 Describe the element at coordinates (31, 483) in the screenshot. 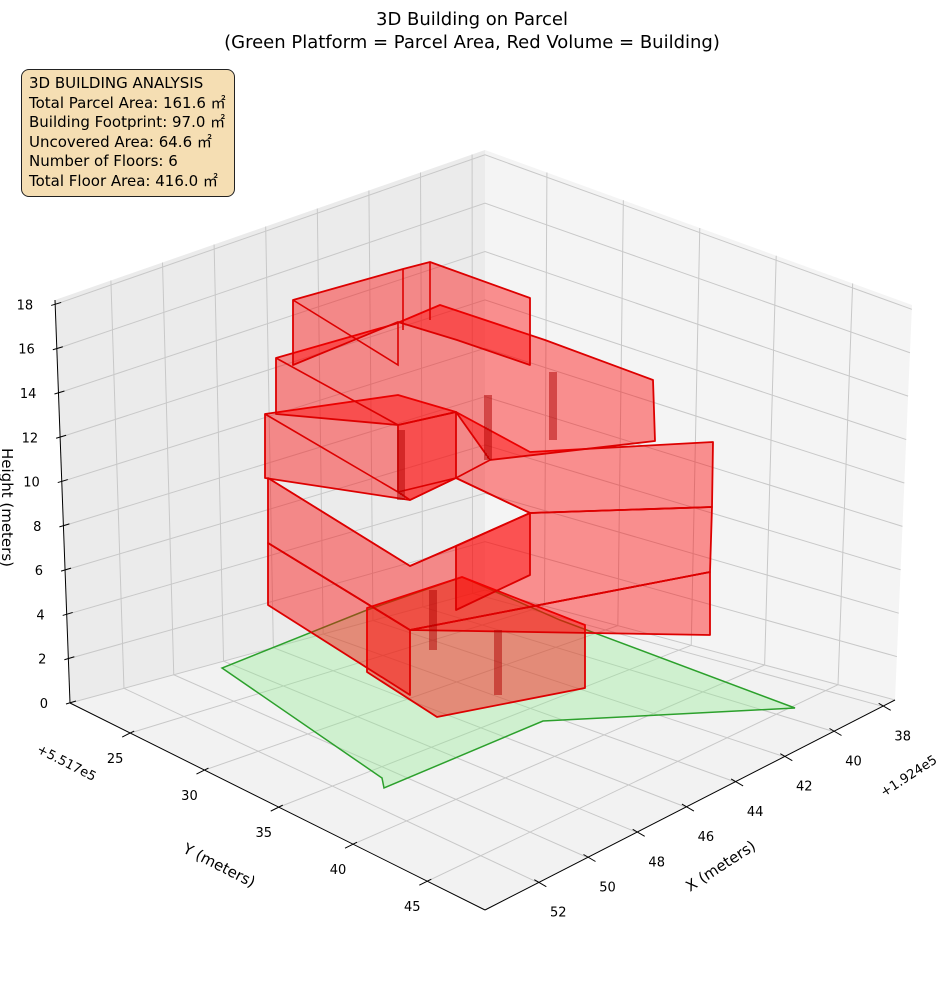

I see `z-tick-label: 10` at that location.